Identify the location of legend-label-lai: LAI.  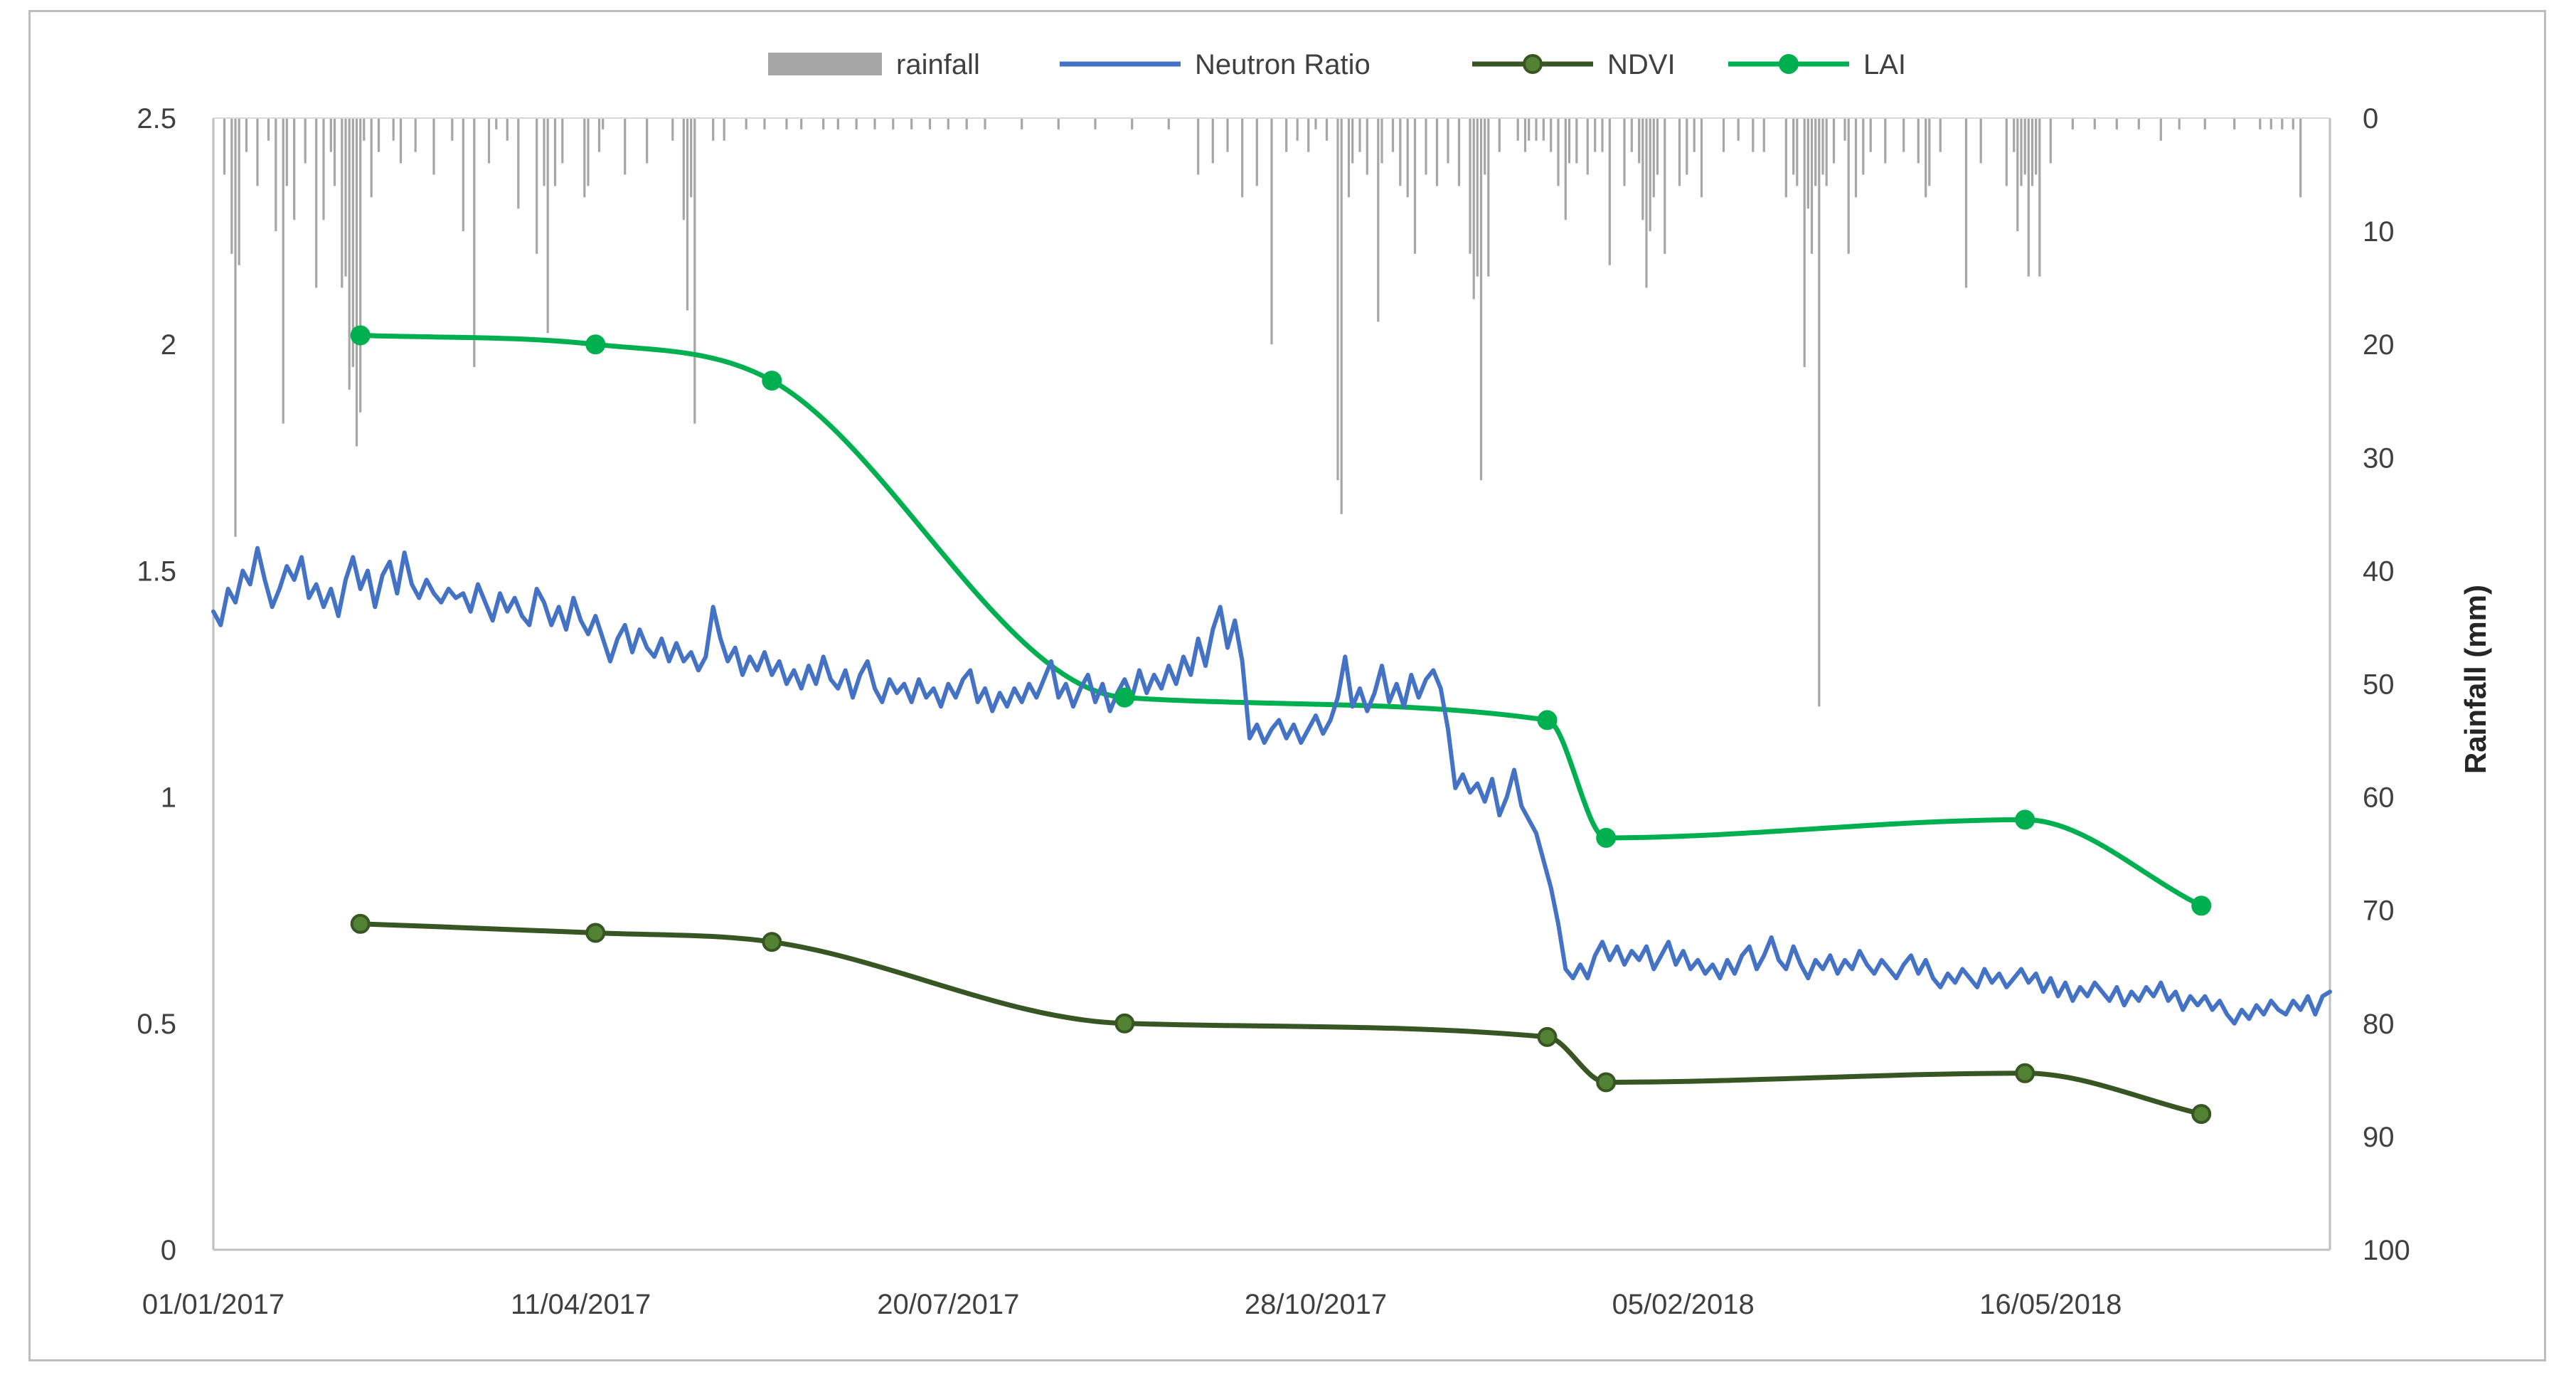
(1884, 64).